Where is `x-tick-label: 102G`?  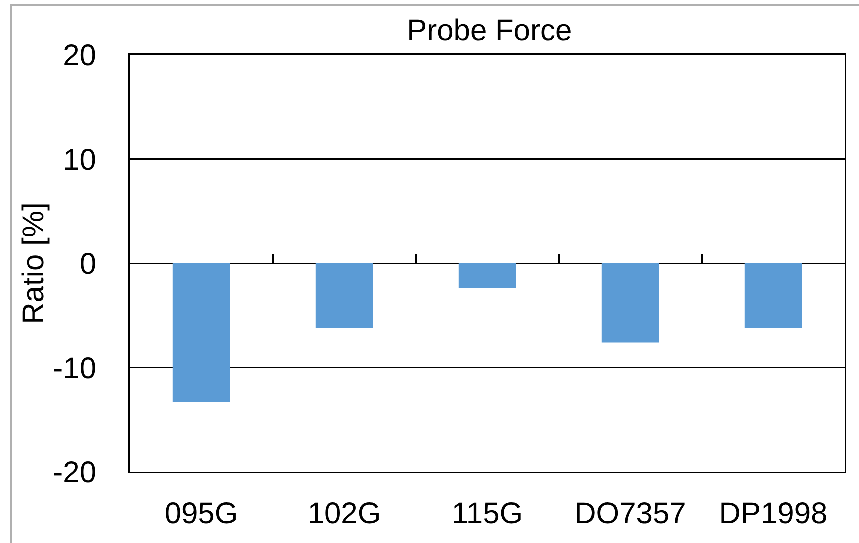 x-tick-label: 102G is located at coordinates (345, 514).